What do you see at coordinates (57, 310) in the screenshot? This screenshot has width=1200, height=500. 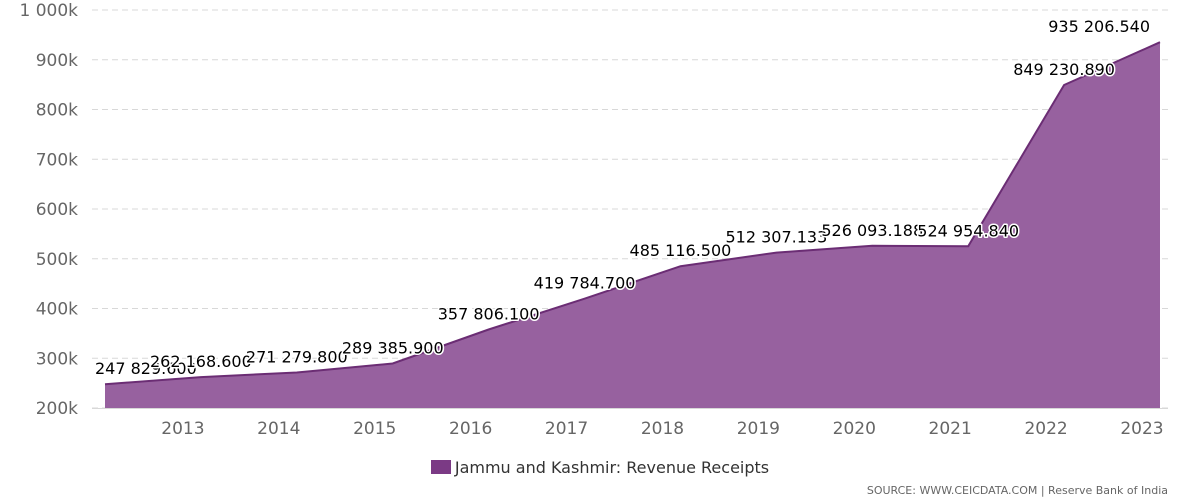 I see `y-tick-label: 400k` at bounding box center [57, 310].